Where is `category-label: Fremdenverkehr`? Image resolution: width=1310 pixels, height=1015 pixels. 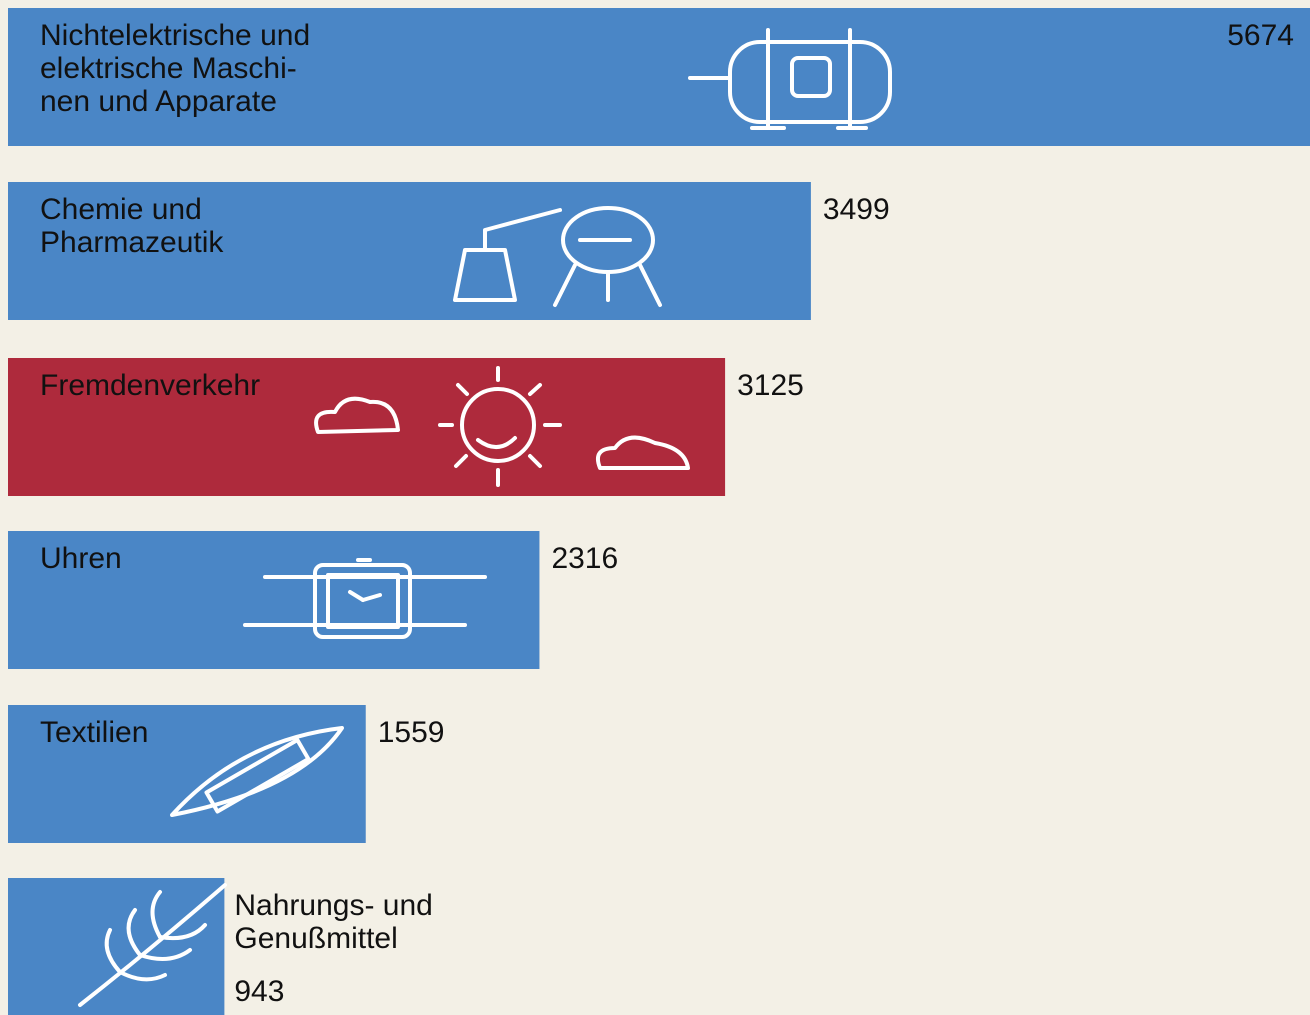 category-label: Fremdenverkehr is located at coordinates (150, 385).